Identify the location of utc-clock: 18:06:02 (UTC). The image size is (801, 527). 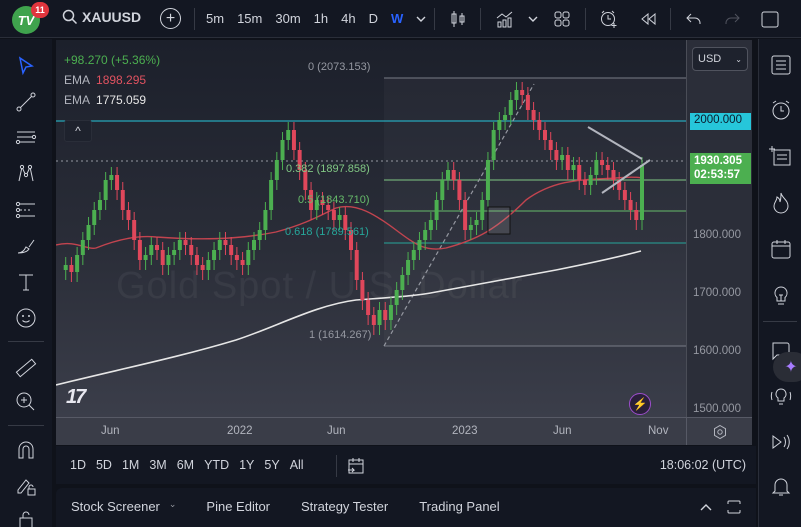
(702, 465).